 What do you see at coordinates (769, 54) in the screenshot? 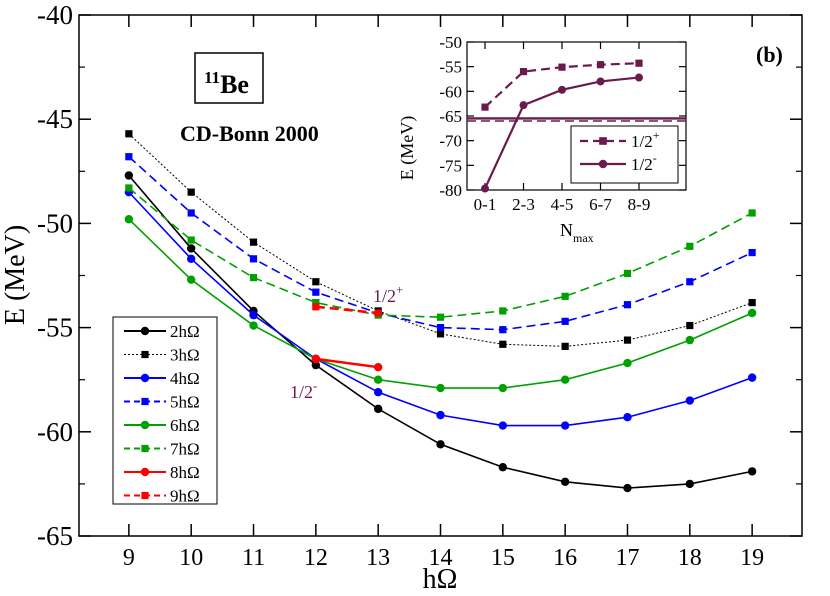
I see `panel-label: (b)` at bounding box center [769, 54].